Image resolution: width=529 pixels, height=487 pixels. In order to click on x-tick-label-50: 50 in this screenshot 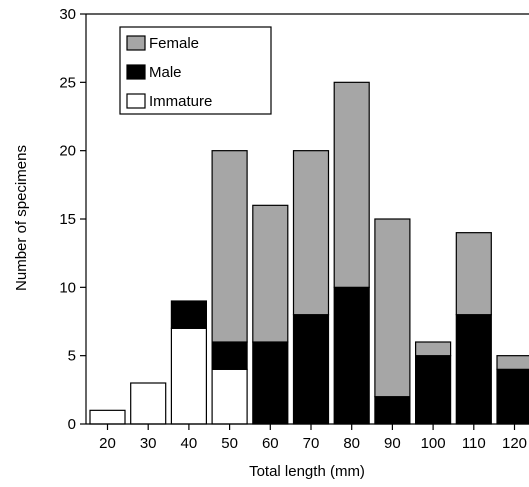, I will do `click(229, 443)`.